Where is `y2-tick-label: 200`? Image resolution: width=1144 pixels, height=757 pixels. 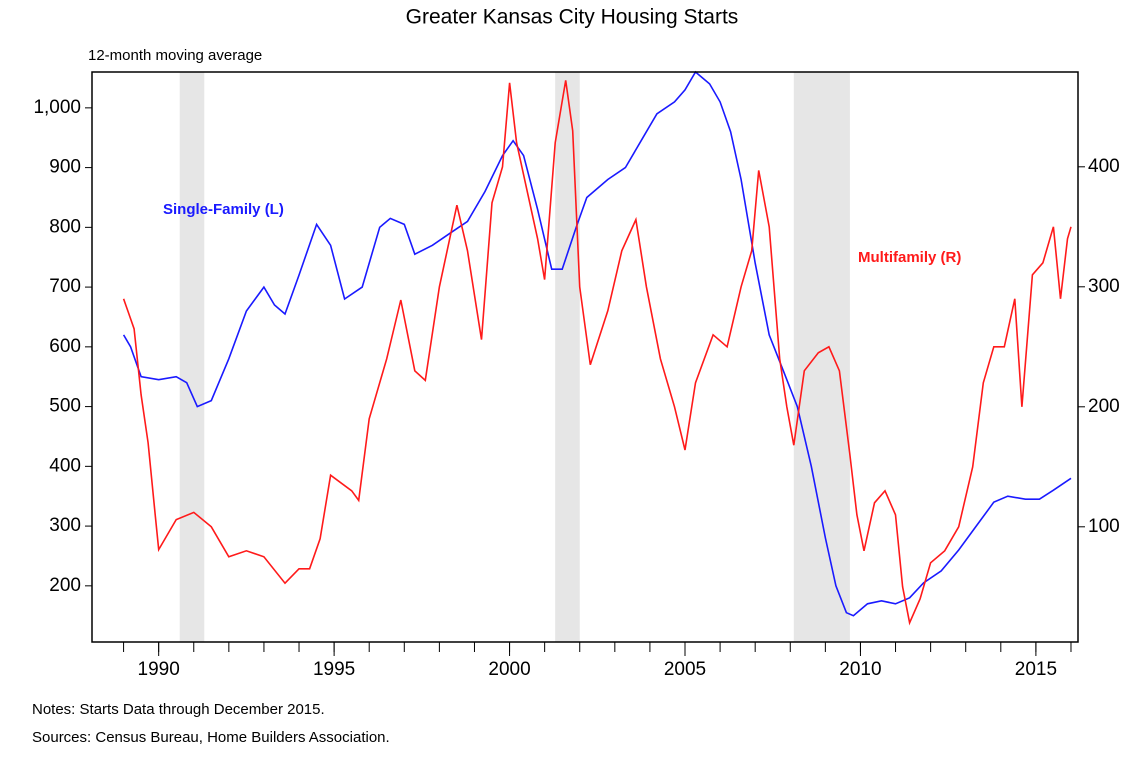
y2-tick-label: 200 is located at coordinates (1104, 406).